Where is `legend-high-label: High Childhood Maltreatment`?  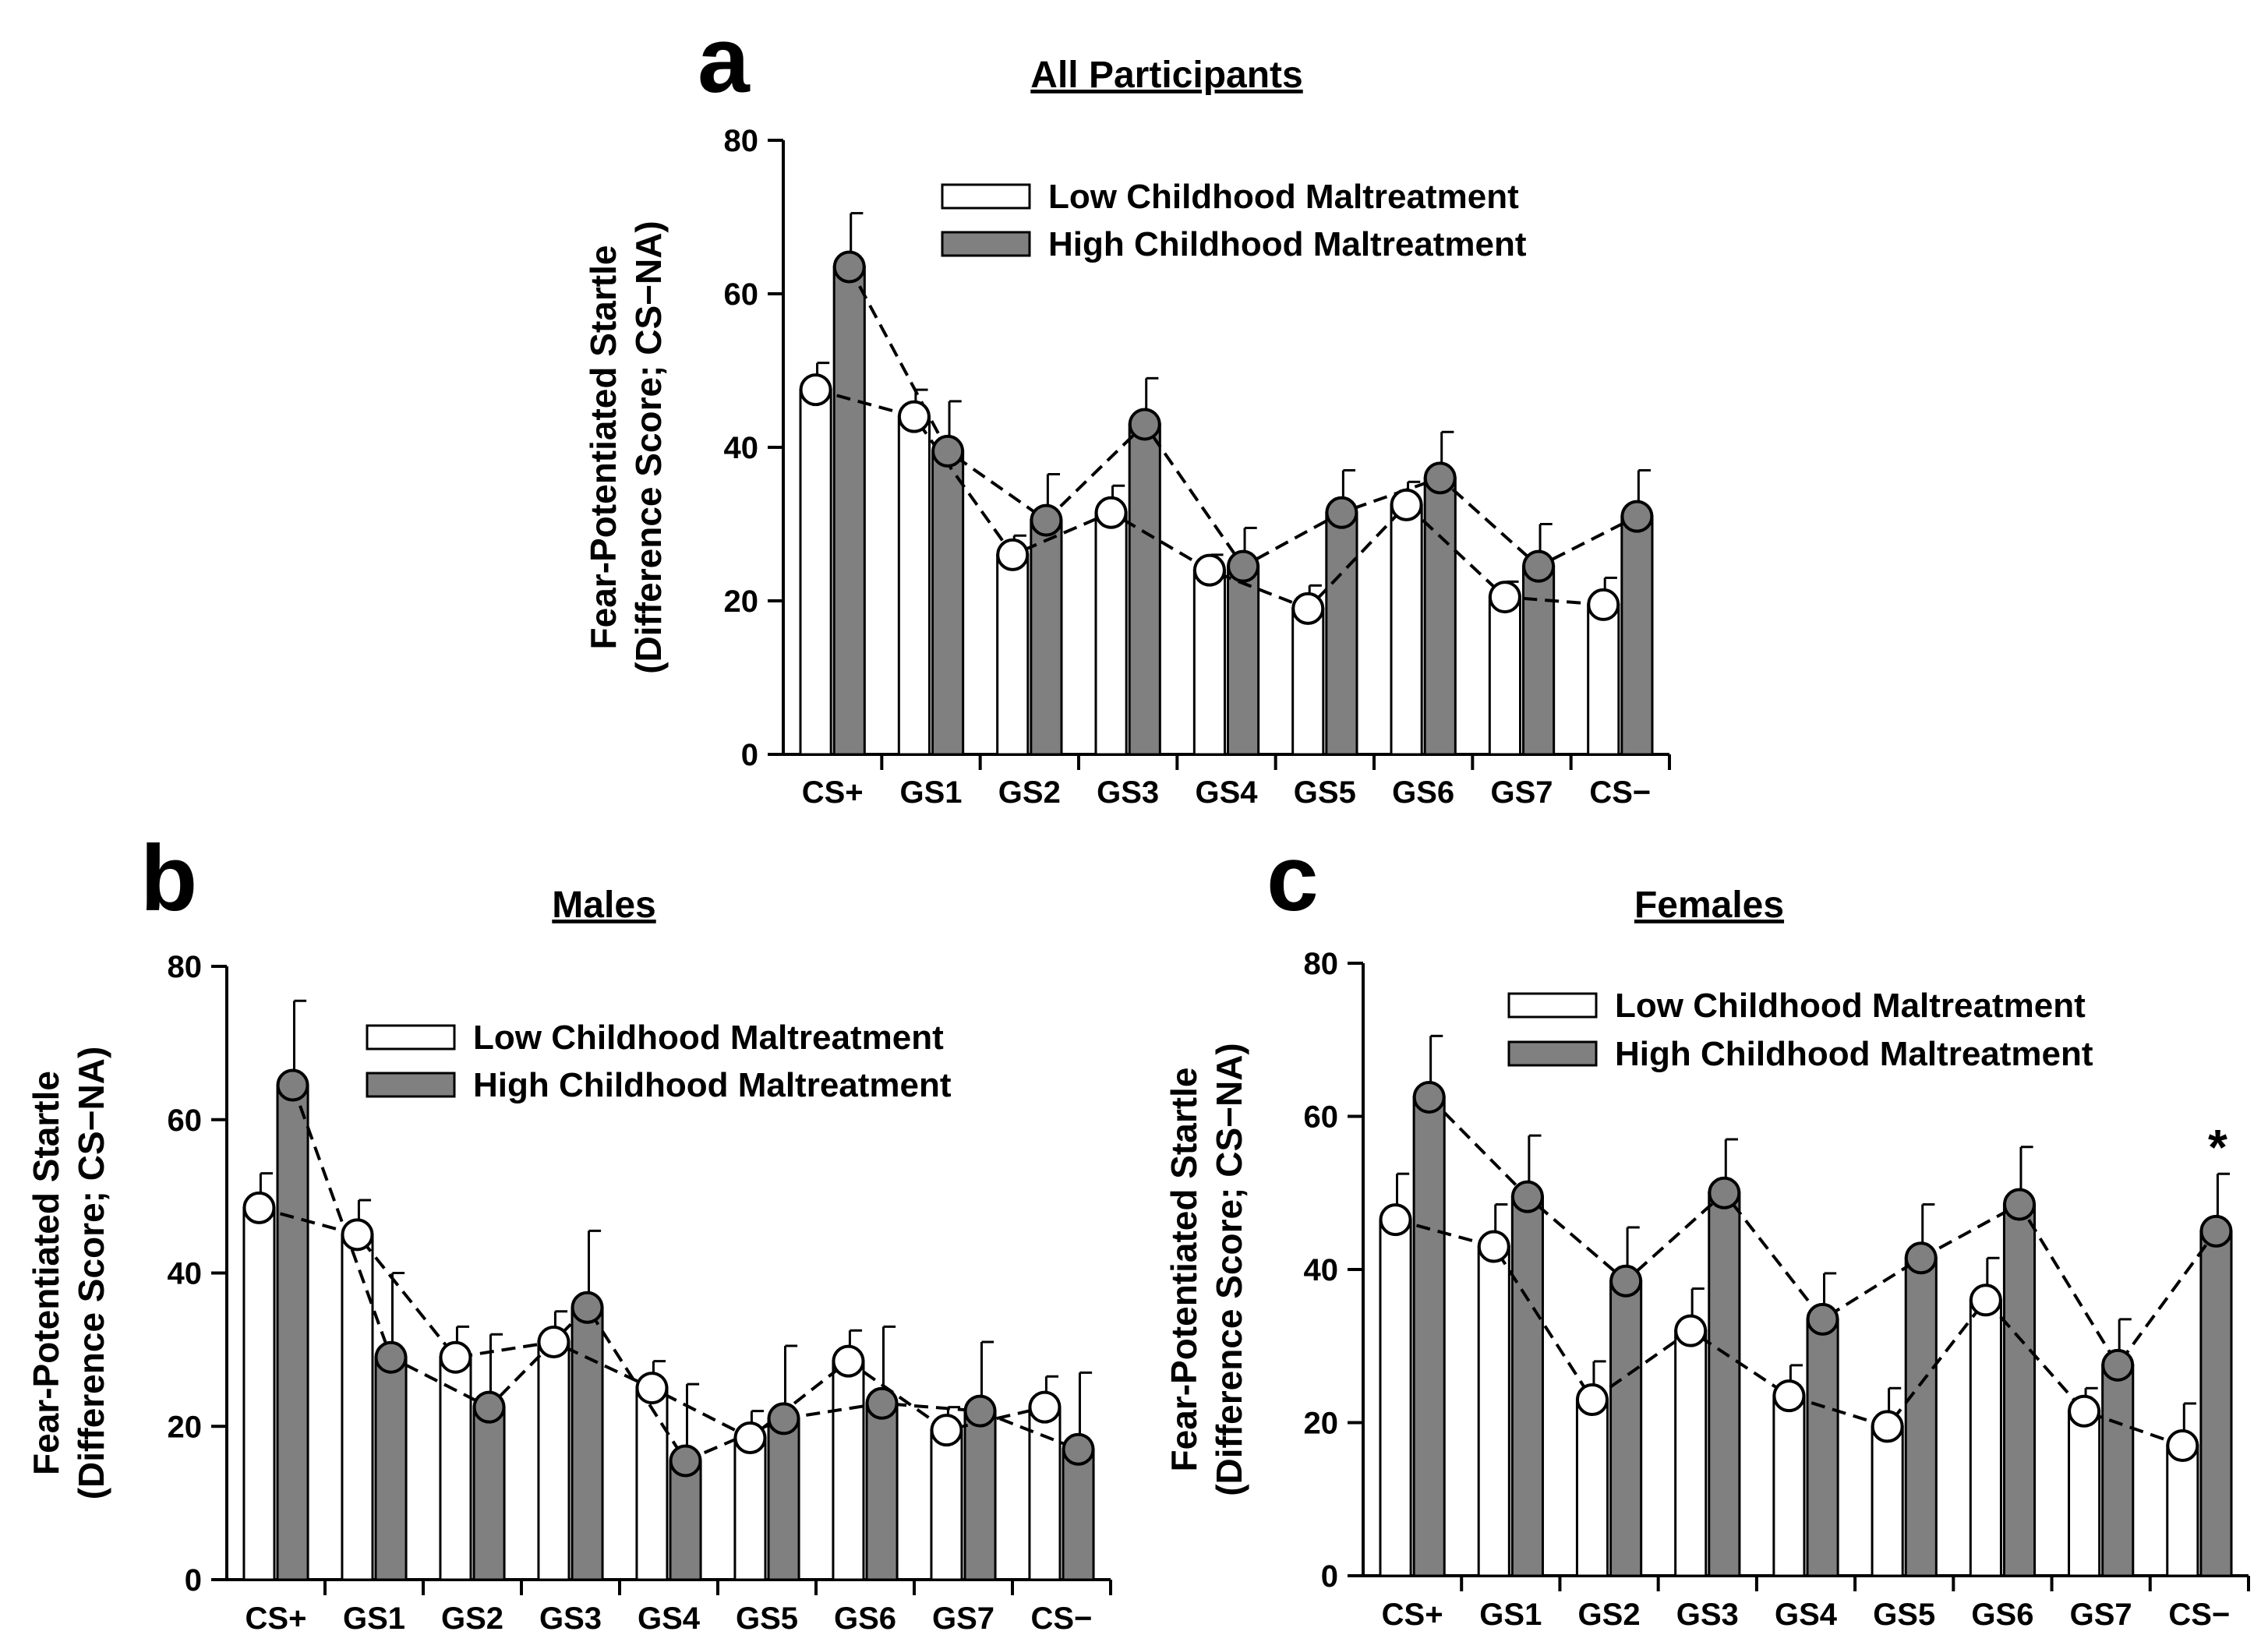 legend-high-label: High Childhood Maltreatment is located at coordinates (1287, 244).